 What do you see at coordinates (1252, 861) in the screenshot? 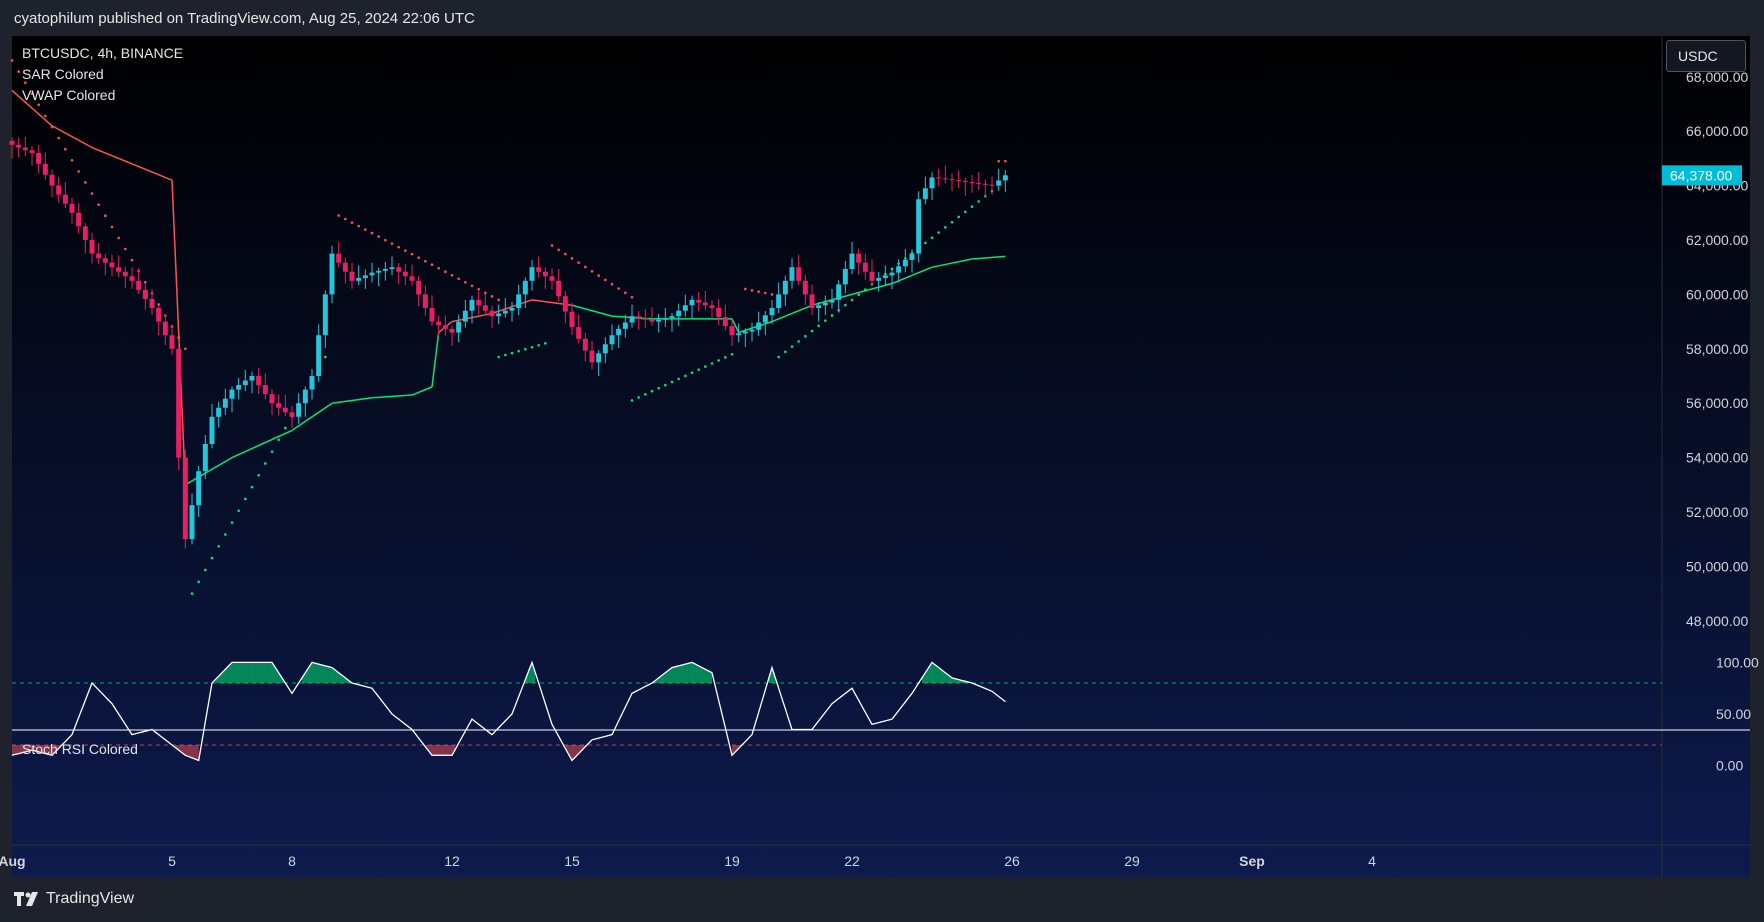
I see `time-tick-label: Sep` at bounding box center [1252, 861].